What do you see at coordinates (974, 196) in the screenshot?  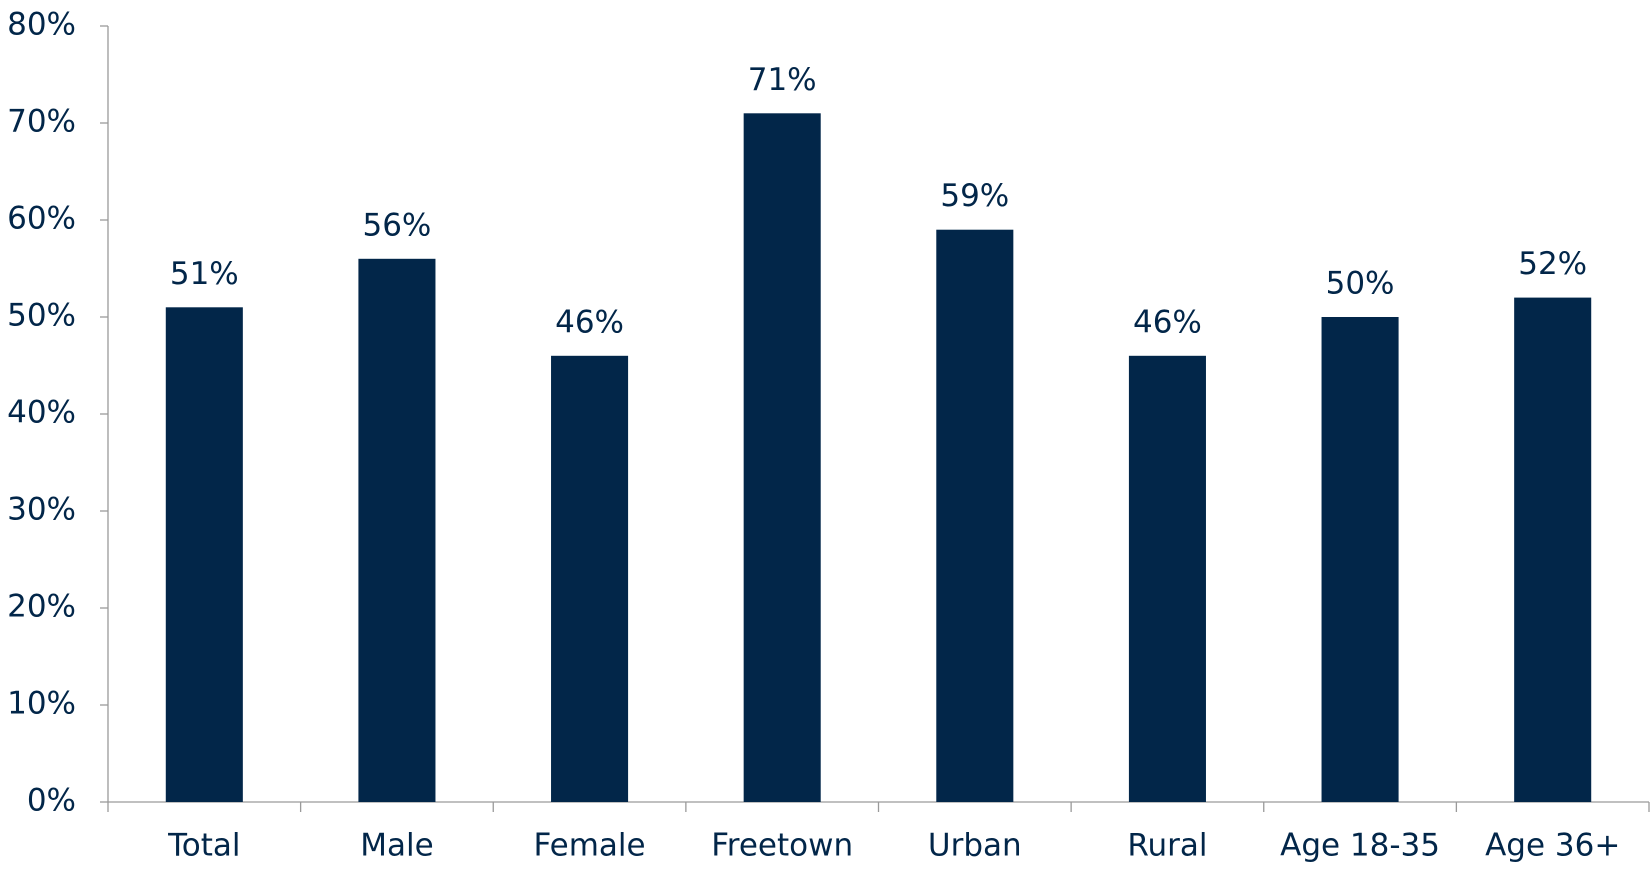 I see `data-label: 59%` at bounding box center [974, 196].